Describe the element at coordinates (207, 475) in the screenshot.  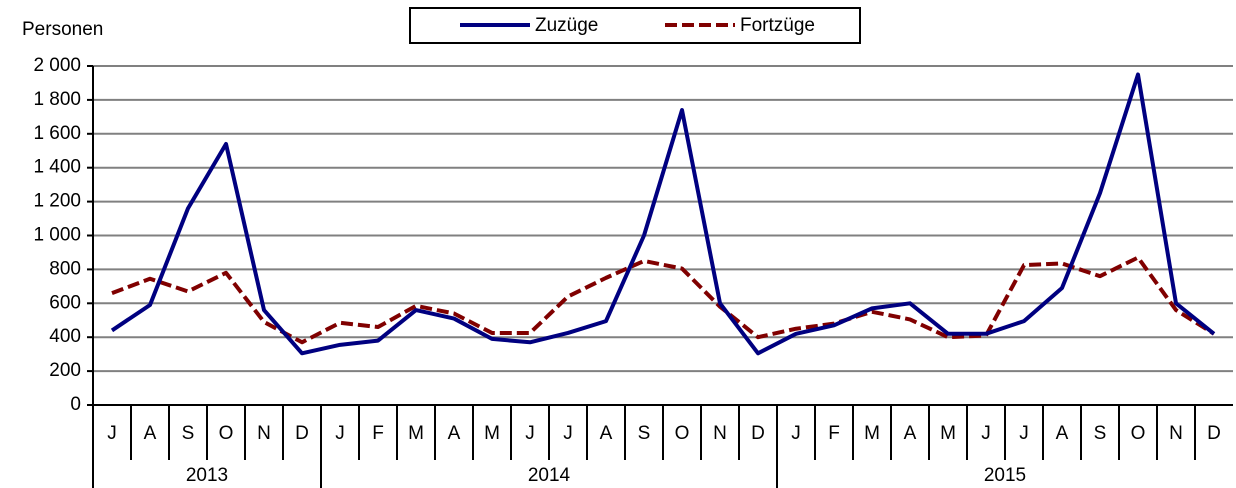
I see `x-group-label: 2013` at that location.